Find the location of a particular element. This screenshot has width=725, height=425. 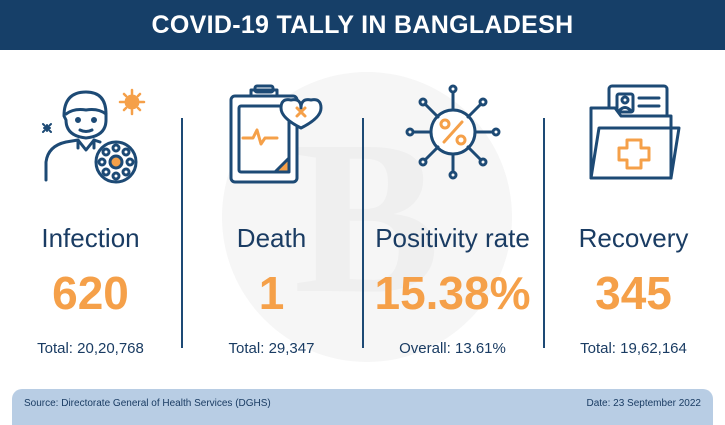

stat-total: Total: 29,347 is located at coordinates (271, 348).